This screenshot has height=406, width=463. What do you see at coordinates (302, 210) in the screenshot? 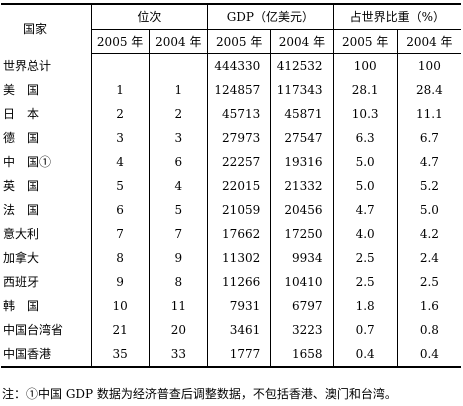
I see `gdp-2004: 20456` at bounding box center [302, 210].